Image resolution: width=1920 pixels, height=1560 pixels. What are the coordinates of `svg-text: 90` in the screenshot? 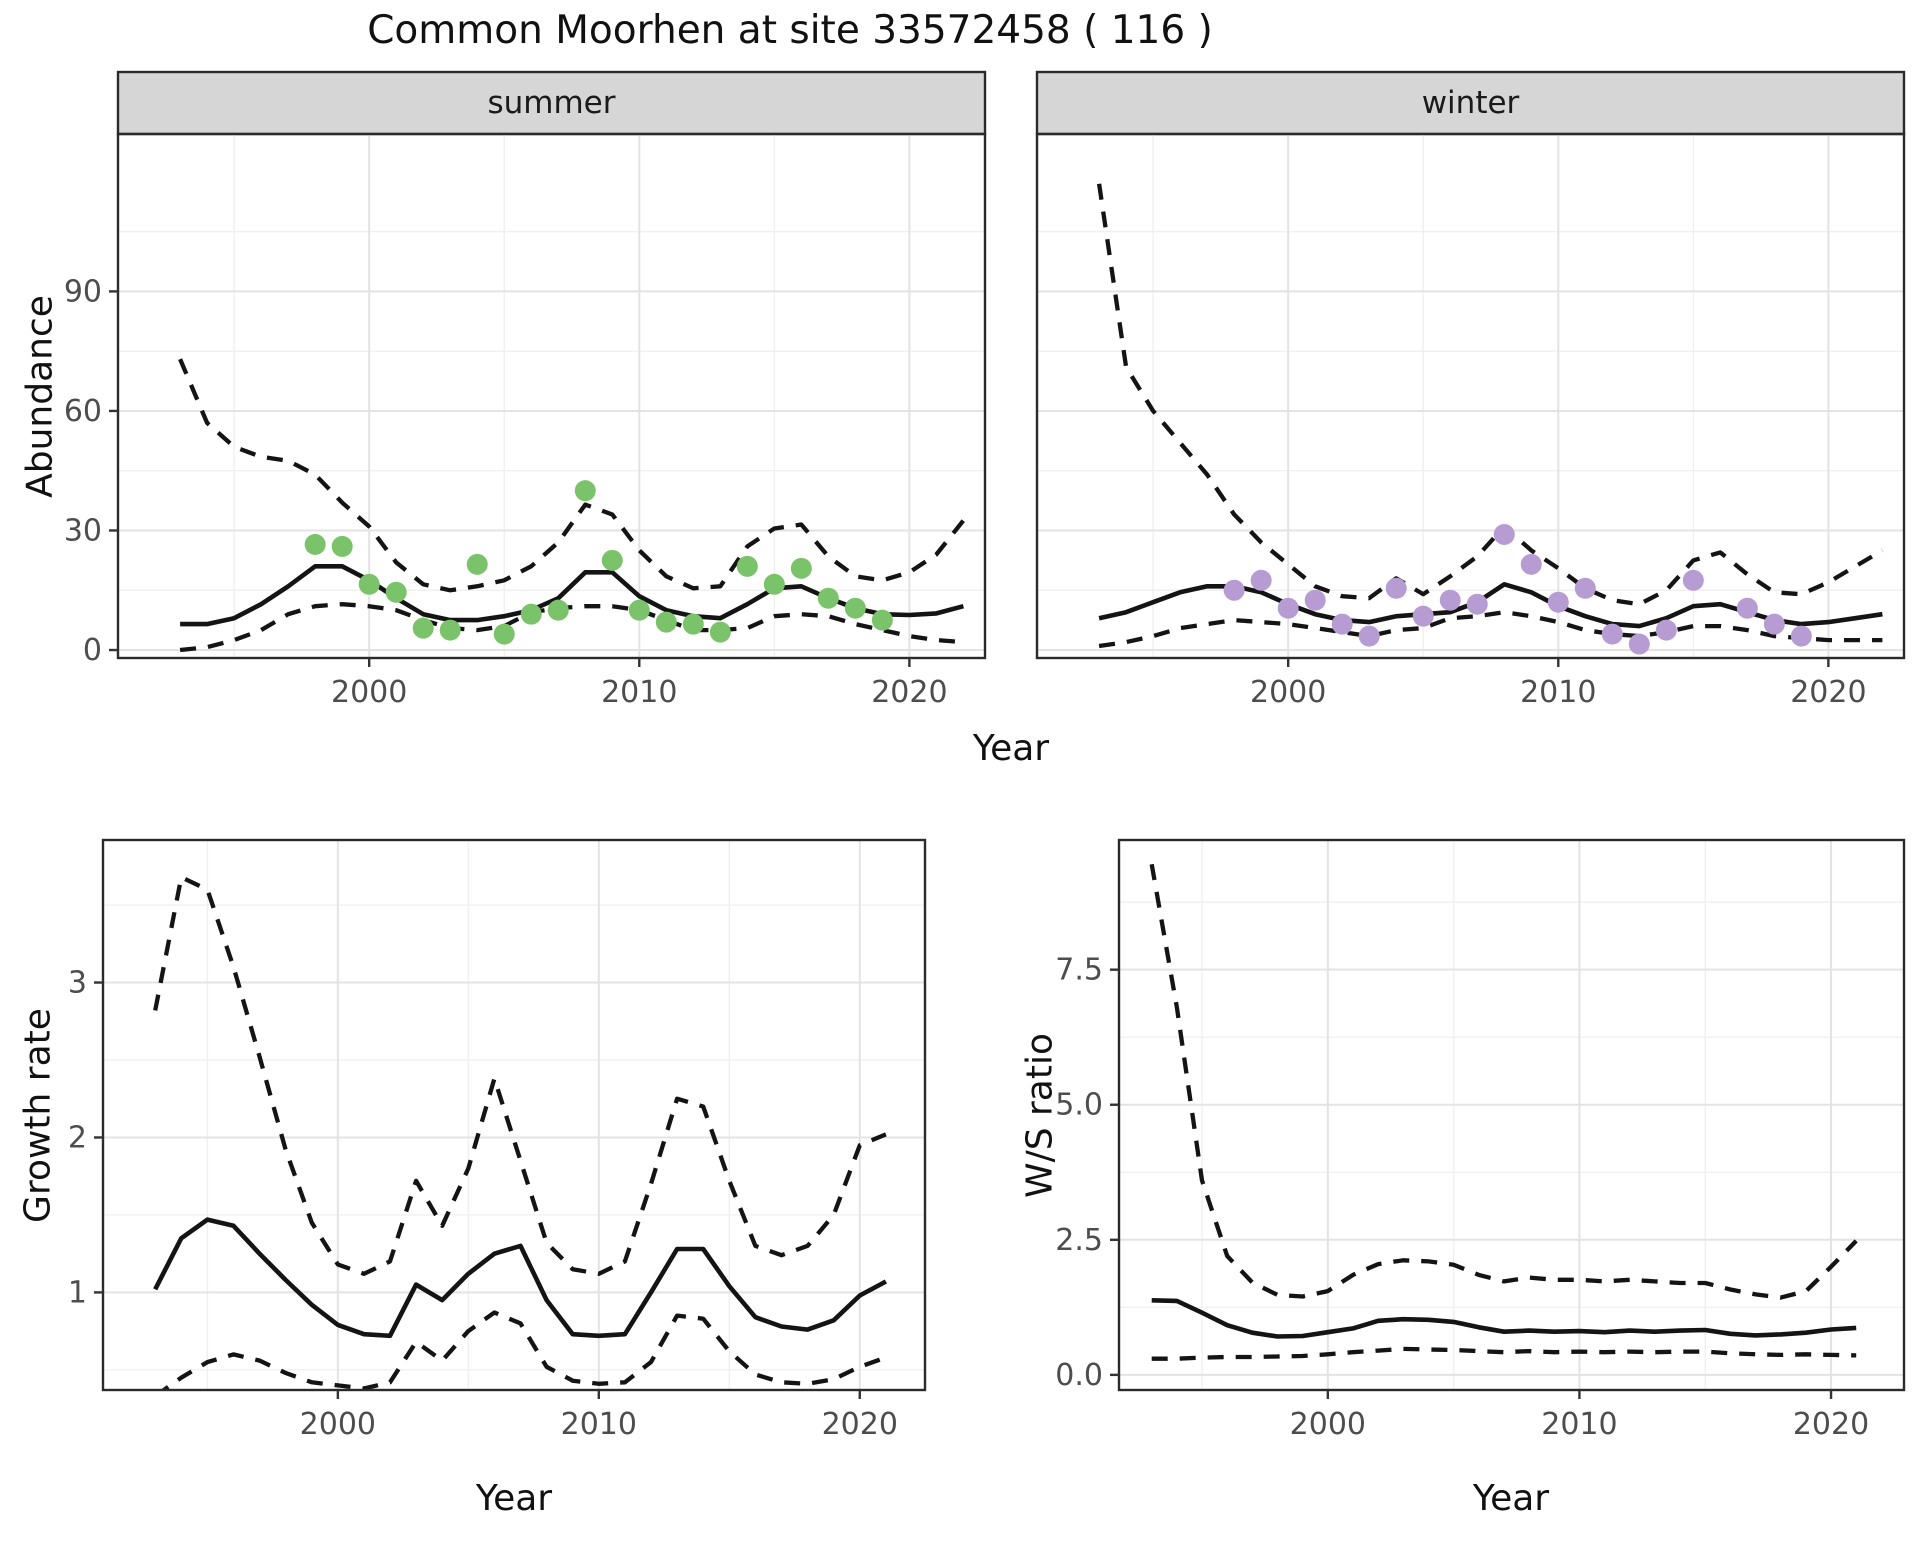 It's located at (83, 291).